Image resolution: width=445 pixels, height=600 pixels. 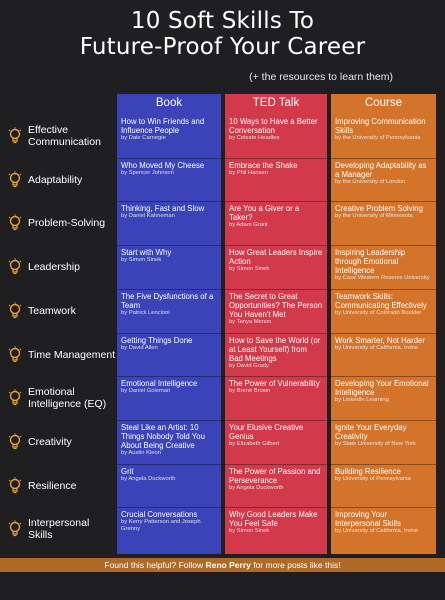 What do you see at coordinates (50, 442) in the screenshot?
I see `skill-label: Creativity` at bounding box center [50, 442].